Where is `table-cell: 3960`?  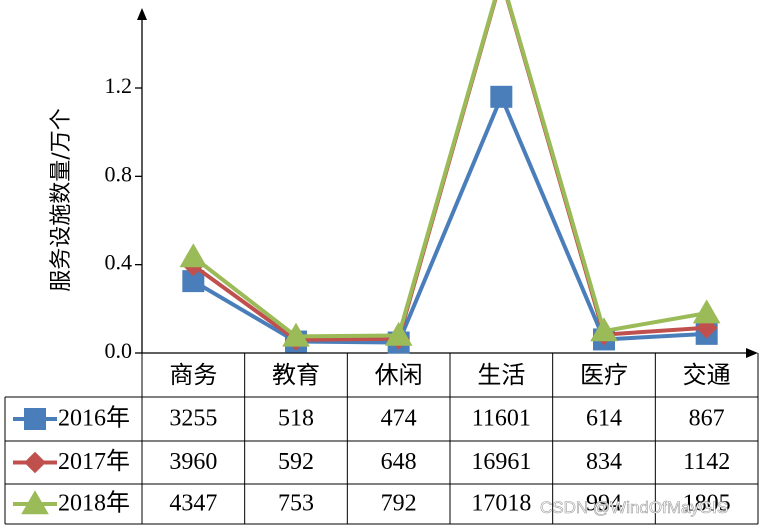 table-cell: 3960 is located at coordinates (193, 462).